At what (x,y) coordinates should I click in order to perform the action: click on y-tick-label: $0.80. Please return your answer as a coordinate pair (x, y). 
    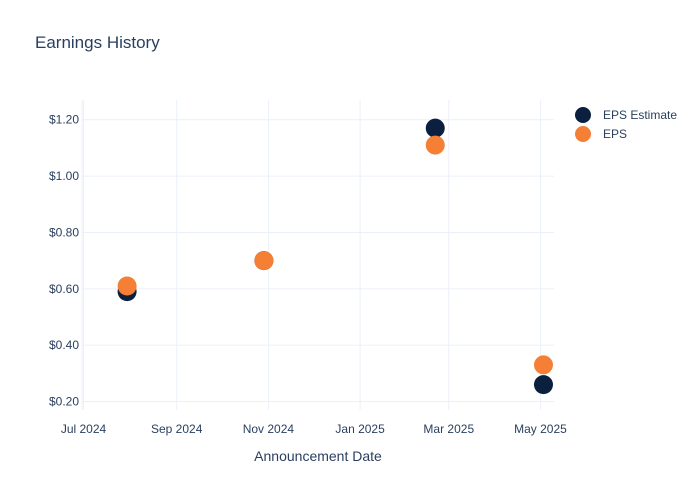
    Looking at the image, I should click on (64, 232).